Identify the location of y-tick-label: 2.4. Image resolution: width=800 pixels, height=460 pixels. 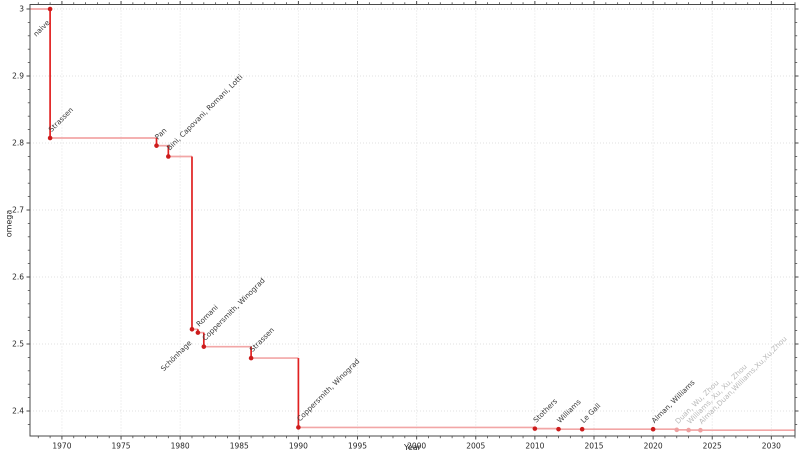
(18, 411).